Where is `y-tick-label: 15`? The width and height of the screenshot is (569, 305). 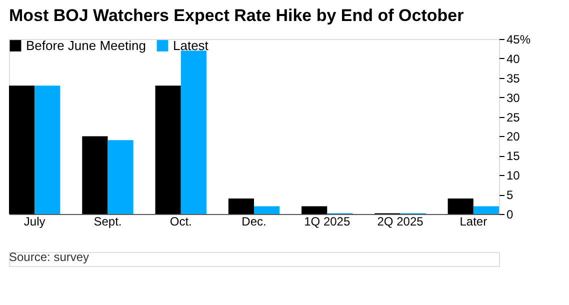 y-tick-label: 15 is located at coordinates (513, 156).